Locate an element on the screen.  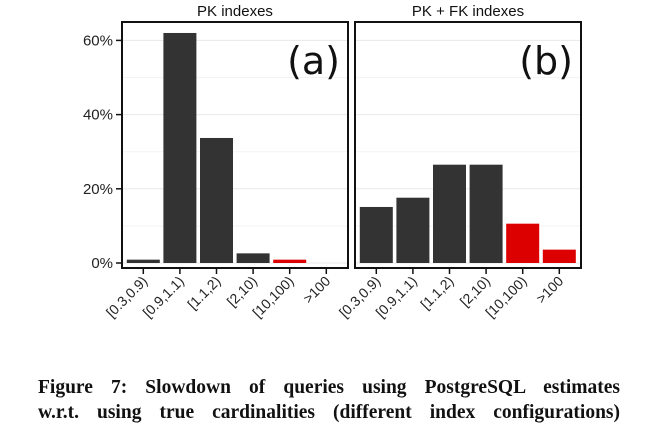
y-tick-label: 60% is located at coordinates (98, 40).